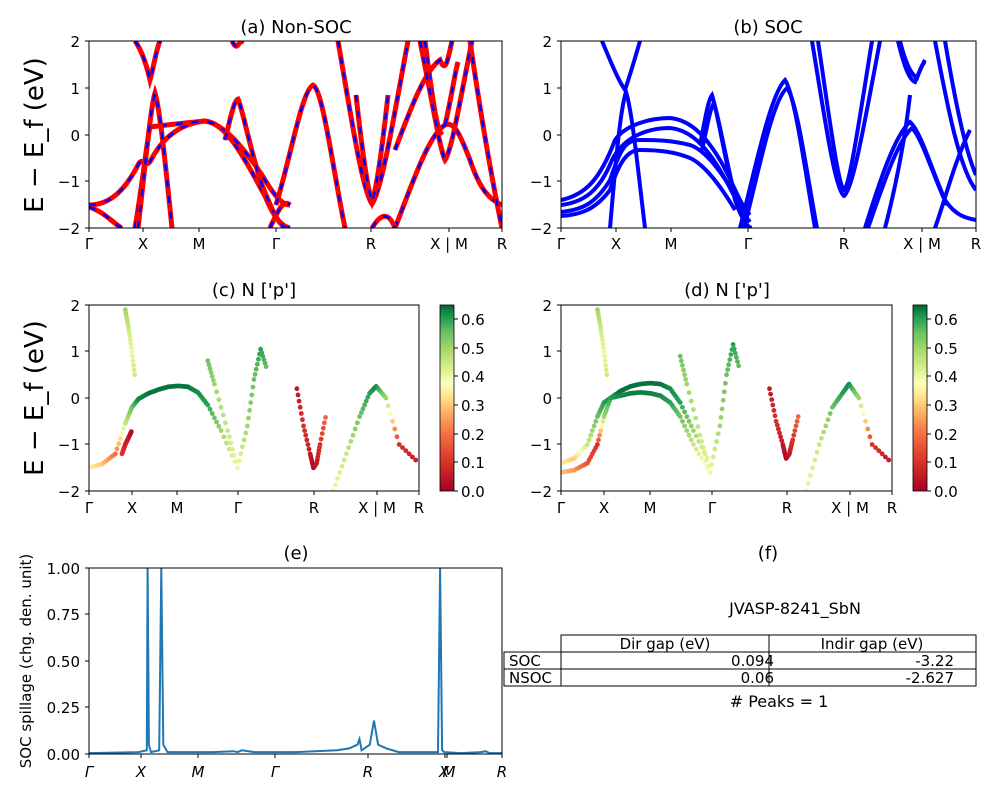 This screenshot has height=800, width=1000. I want to click on band-a-13-dash, so click(446, 102).